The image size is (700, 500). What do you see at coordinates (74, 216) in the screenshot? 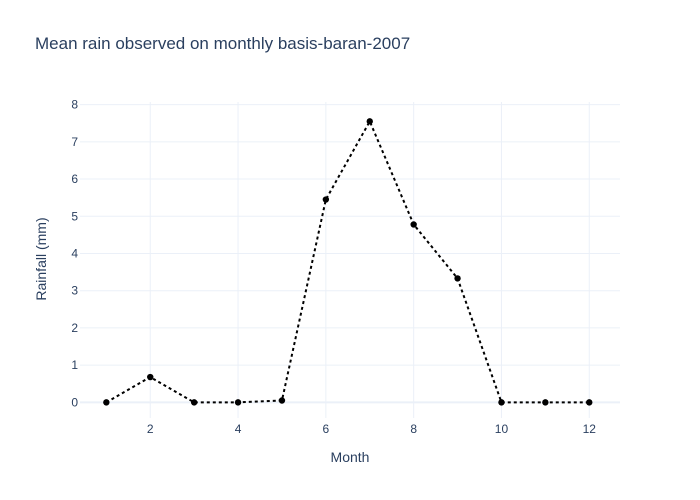
I see `y-tick-label: 5` at bounding box center [74, 216].